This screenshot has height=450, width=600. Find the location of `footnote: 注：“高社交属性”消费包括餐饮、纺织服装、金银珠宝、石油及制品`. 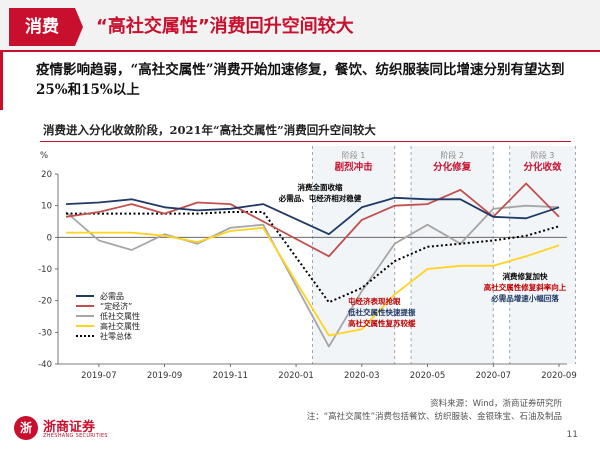

footnote: 注：“高社交属性”消费包括餐饮、纺织服装、金银珠宝、石油及制品 is located at coordinates (434, 417).